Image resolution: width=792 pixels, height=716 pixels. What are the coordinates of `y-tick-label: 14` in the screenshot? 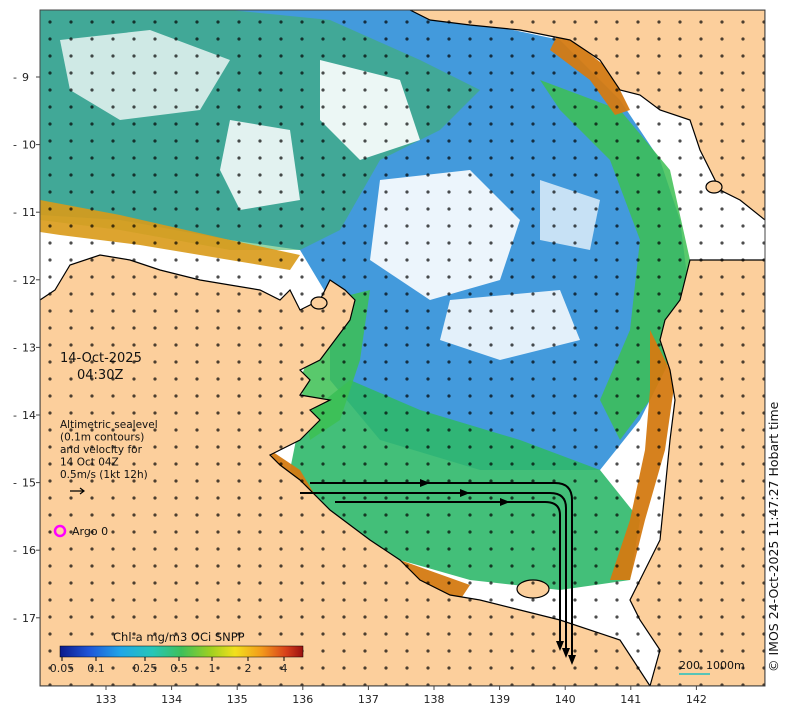 It's located at (29, 415).